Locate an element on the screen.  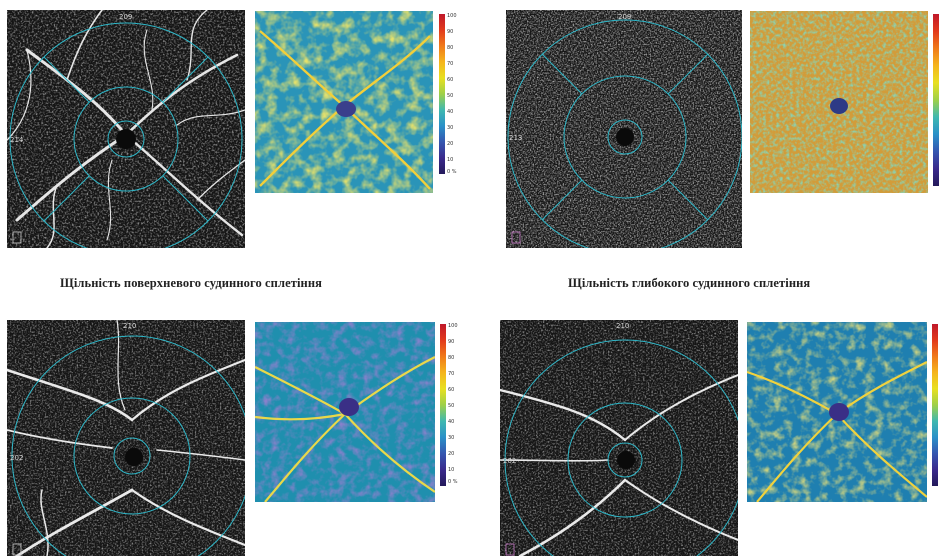
angiogram-image: 209 213 is located at coordinates (624, 129).